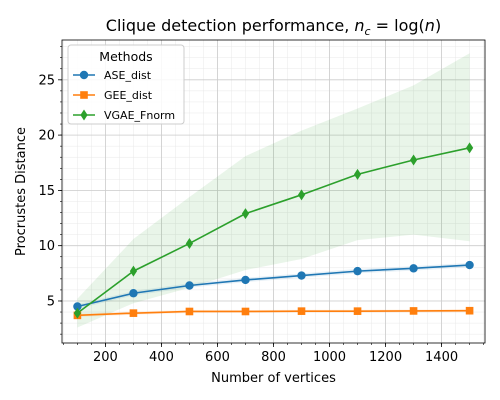 This screenshot has width=500, height=400. I want to click on series-line-GEE_dist, so click(273, 313).